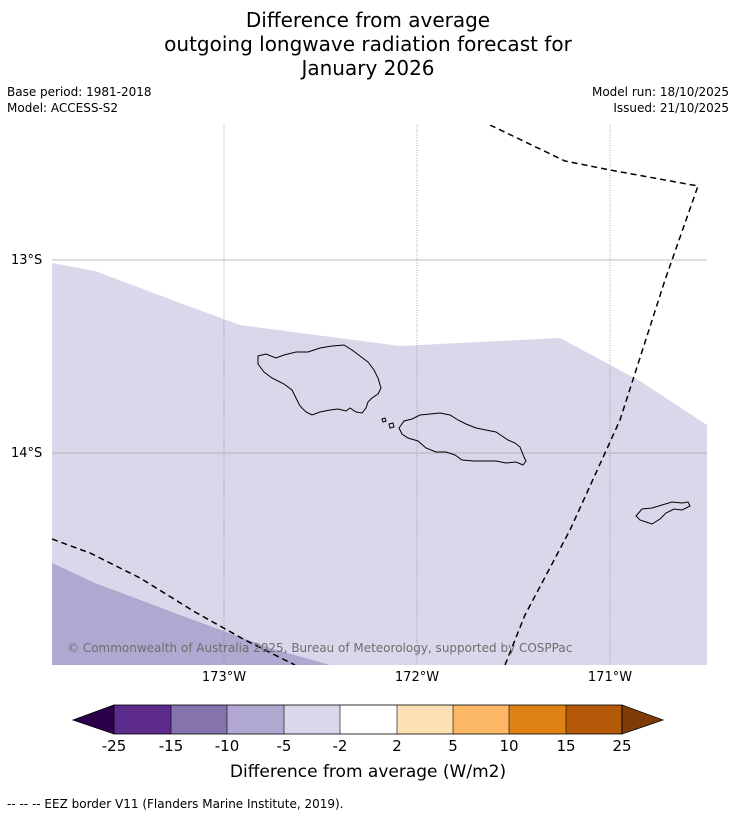 The width and height of the screenshot is (736, 816). I want to click on title-line-2: outgoing longwave radiation forecast for, so click(368, 44).